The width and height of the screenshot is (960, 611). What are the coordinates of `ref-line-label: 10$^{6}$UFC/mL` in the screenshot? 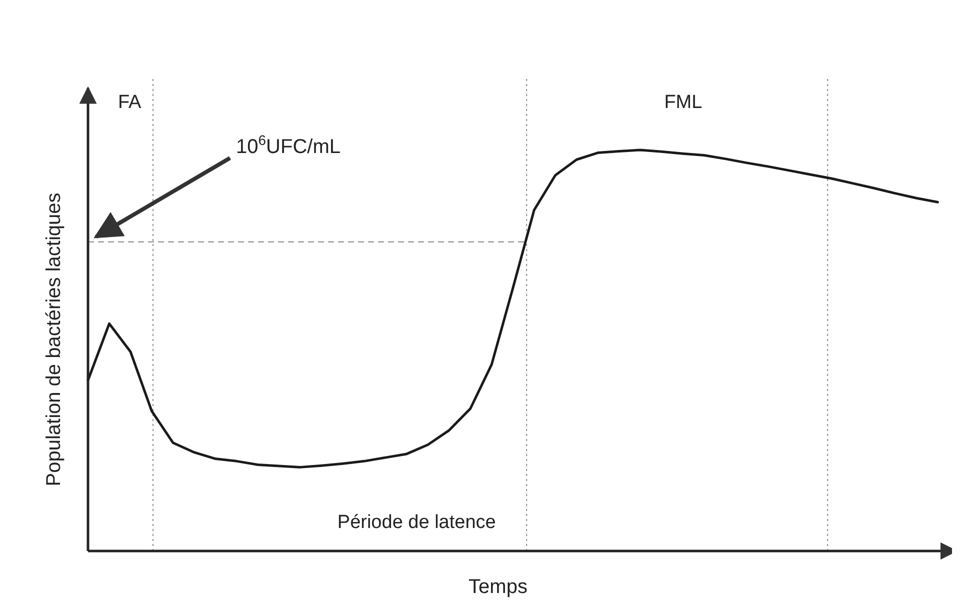 It's located at (288, 145).